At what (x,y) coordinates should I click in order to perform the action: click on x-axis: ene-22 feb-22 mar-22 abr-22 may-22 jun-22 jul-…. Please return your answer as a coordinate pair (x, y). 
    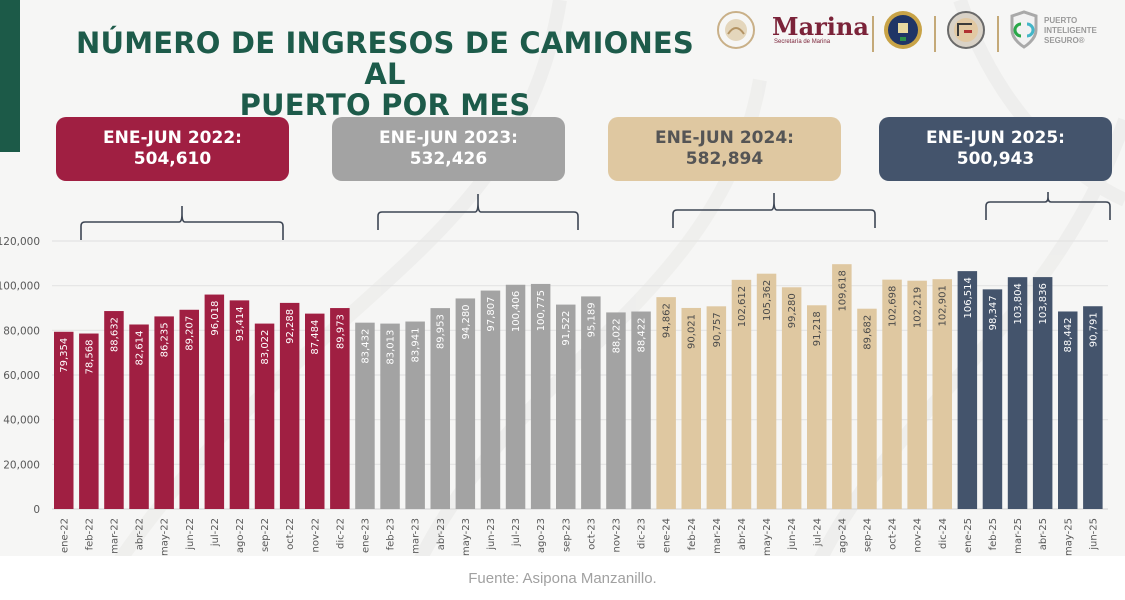
    Looking at the image, I should click on (579, 537).